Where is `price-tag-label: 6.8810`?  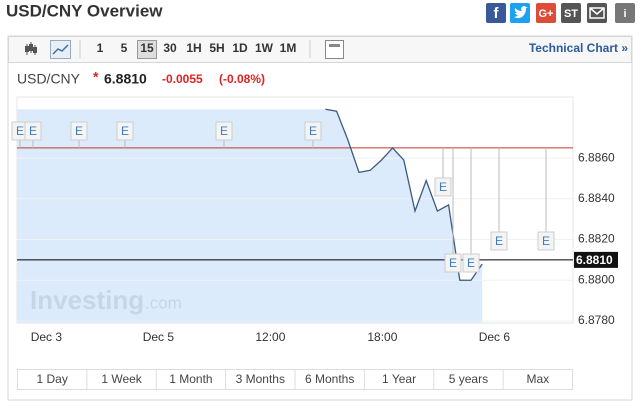
price-tag-label: 6.8810 is located at coordinates (594, 260).